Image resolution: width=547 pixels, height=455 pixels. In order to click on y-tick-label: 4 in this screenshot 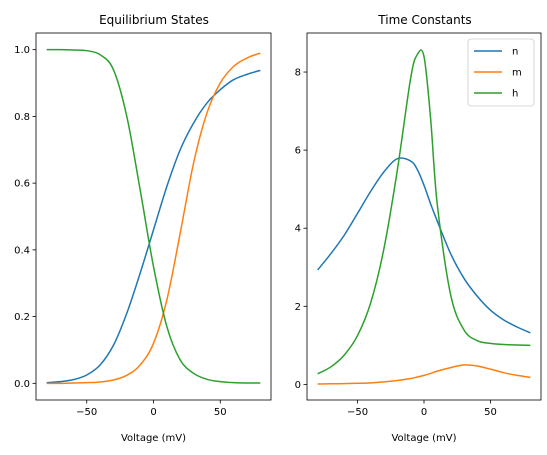, I will do `click(298, 229)`.